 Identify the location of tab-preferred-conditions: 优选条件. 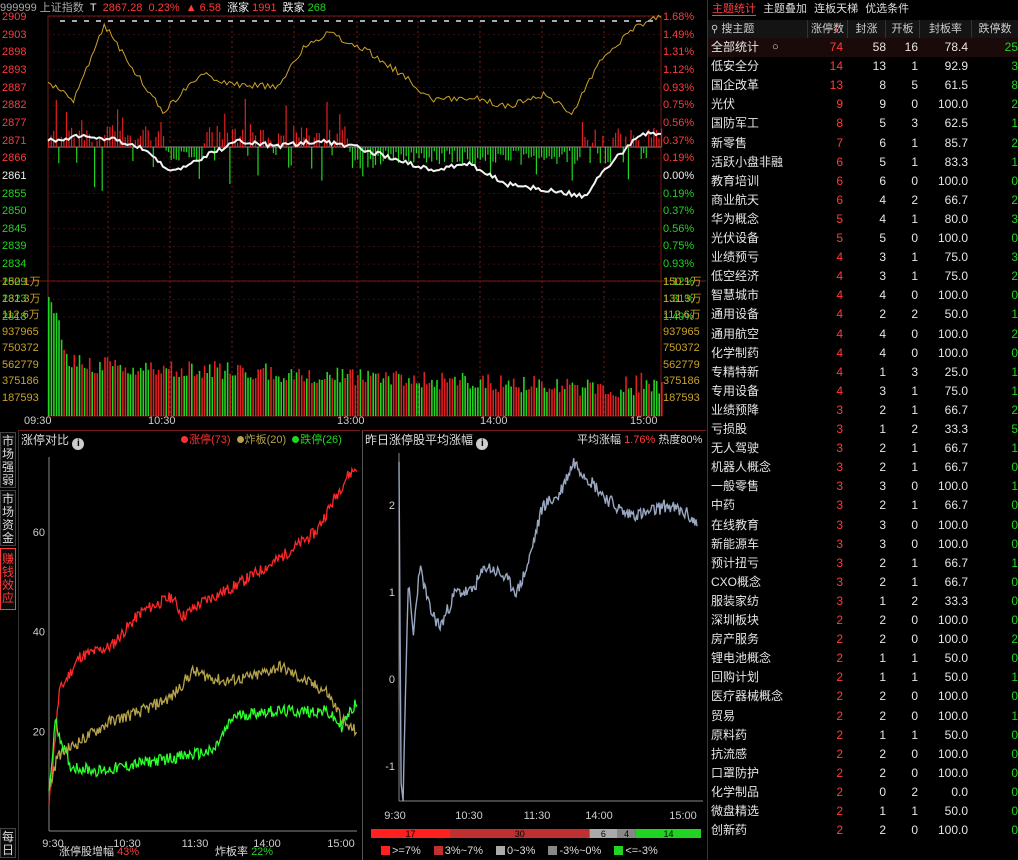
(887, 9).